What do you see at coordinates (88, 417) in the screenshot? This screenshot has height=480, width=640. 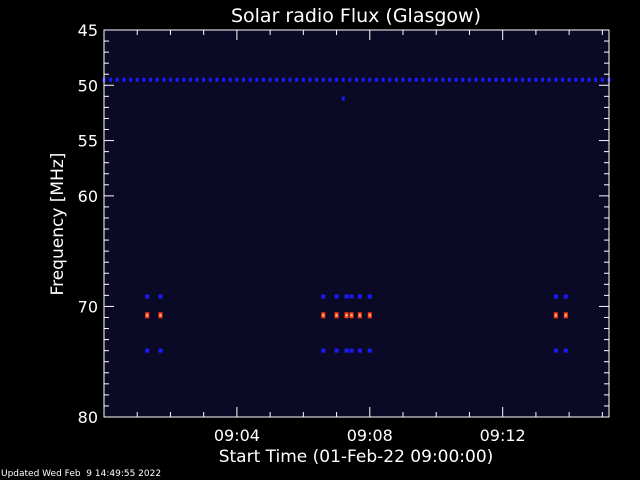 I see `y-tick-label: 80` at bounding box center [88, 417].